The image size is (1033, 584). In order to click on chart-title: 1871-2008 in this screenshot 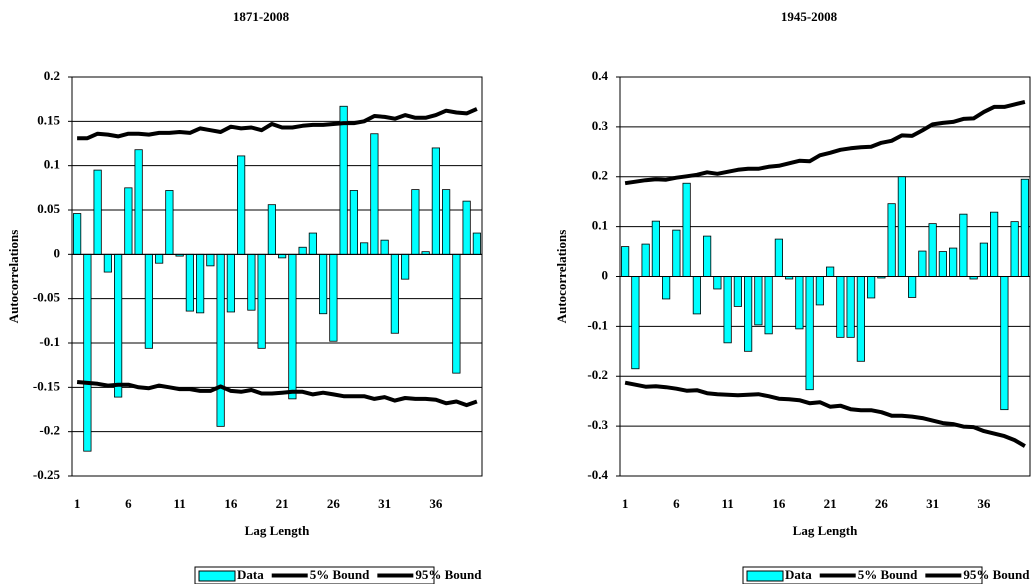, I will do `click(261, 16)`.